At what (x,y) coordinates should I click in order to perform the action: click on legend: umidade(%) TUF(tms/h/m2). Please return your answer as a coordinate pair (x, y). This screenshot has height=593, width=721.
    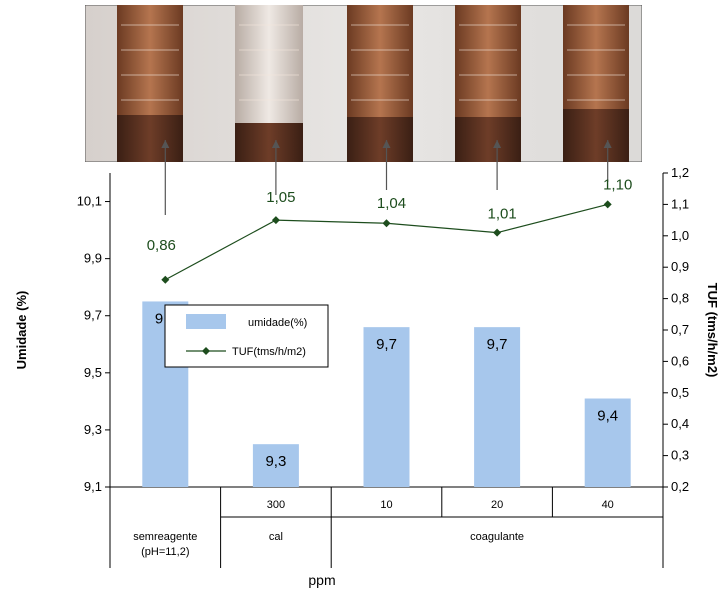
    Looking at the image, I should click on (246, 336).